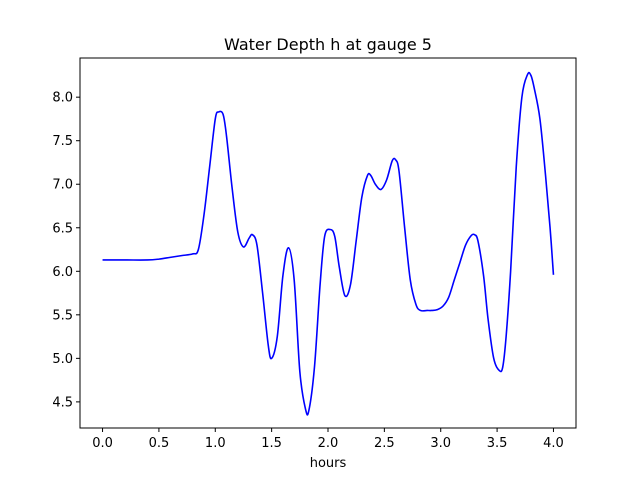 This screenshot has height=480, width=640. What do you see at coordinates (62, 315) in the screenshot?
I see `y-tick-label: 5.5` at bounding box center [62, 315].